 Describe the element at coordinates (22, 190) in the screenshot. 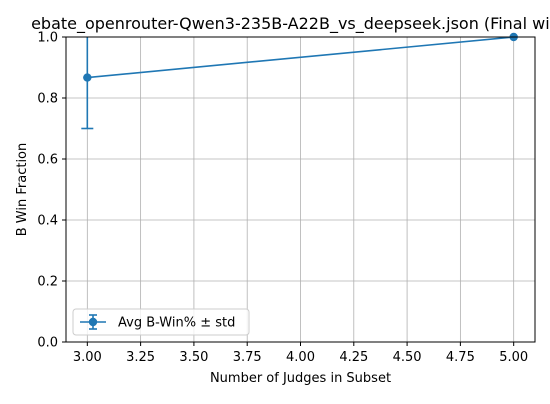

I see `y-axis-label: B Win Fraction` at that location.